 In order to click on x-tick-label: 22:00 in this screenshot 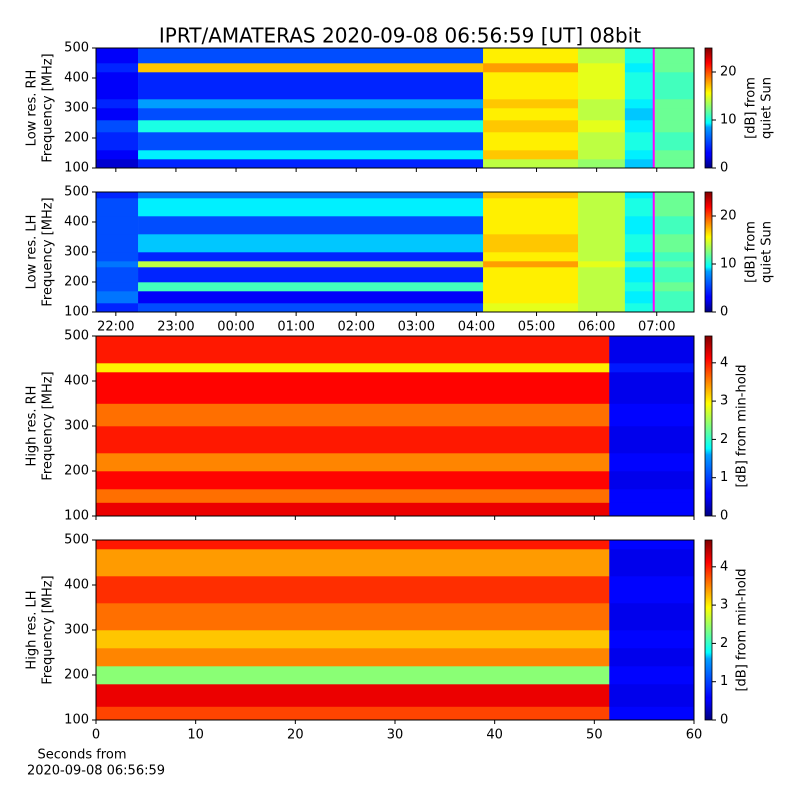, I will do `click(115, 327)`.